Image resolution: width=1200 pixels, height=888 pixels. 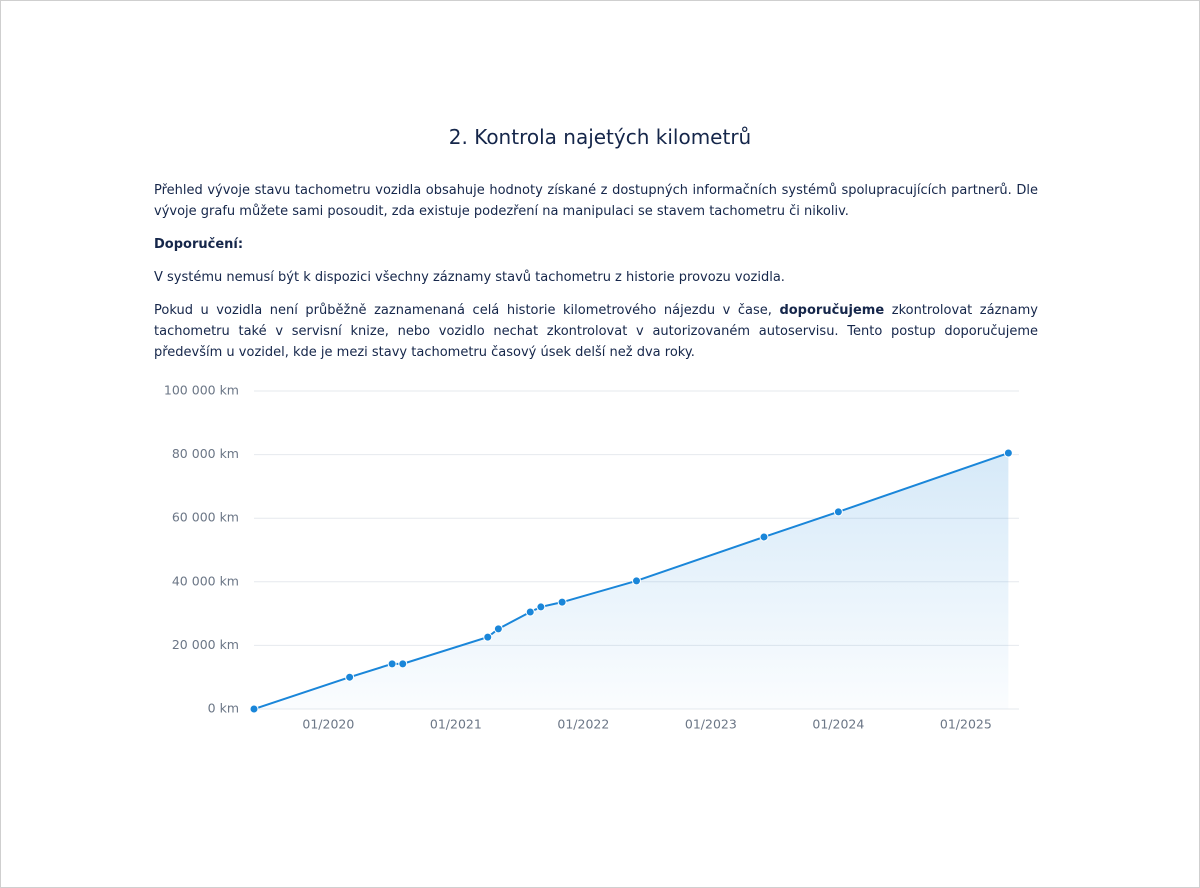 I want to click on y-tick-label: 80 000 km, so click(x=205, y=453).